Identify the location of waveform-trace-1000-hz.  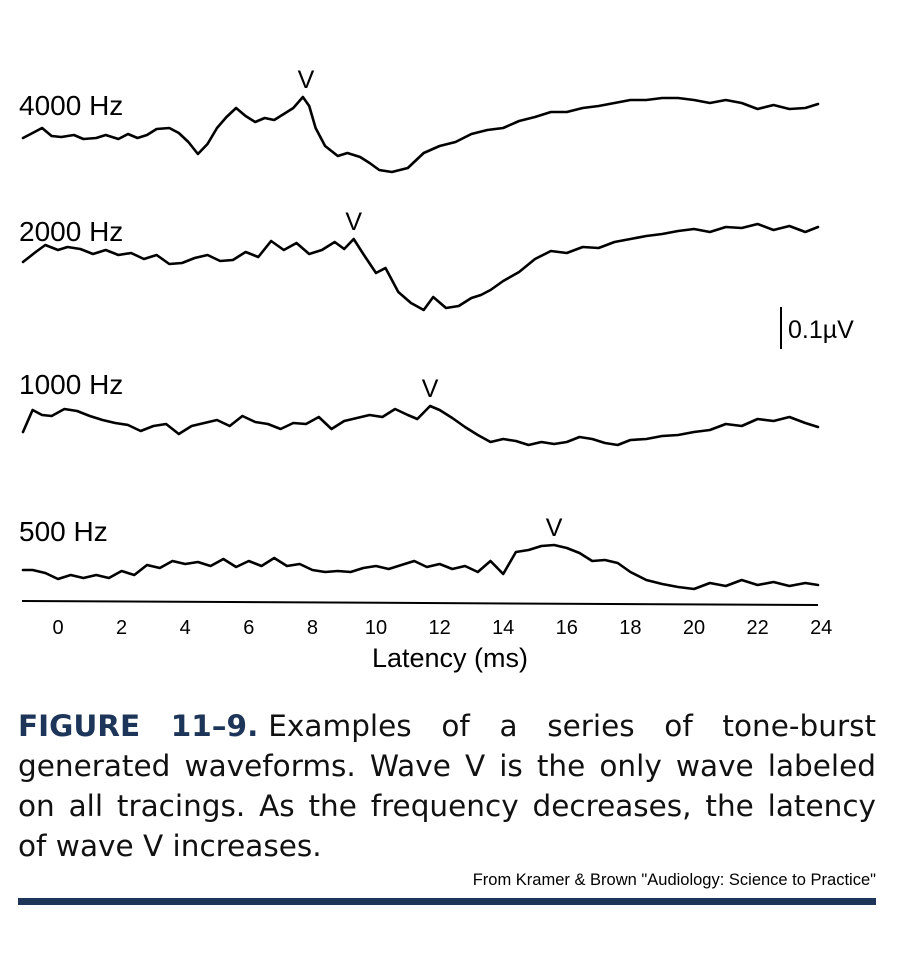
(420, 425).